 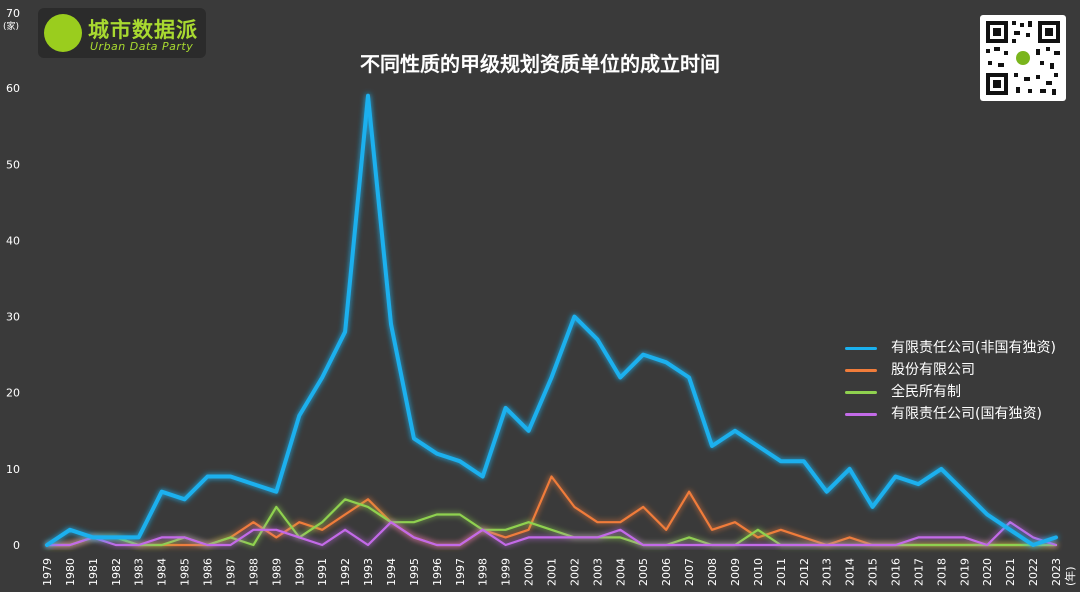 What do you see at coordinates (506, 572) in the screenshot?
I see `x-tick-label: 1999` at bounding box center [506, 572].